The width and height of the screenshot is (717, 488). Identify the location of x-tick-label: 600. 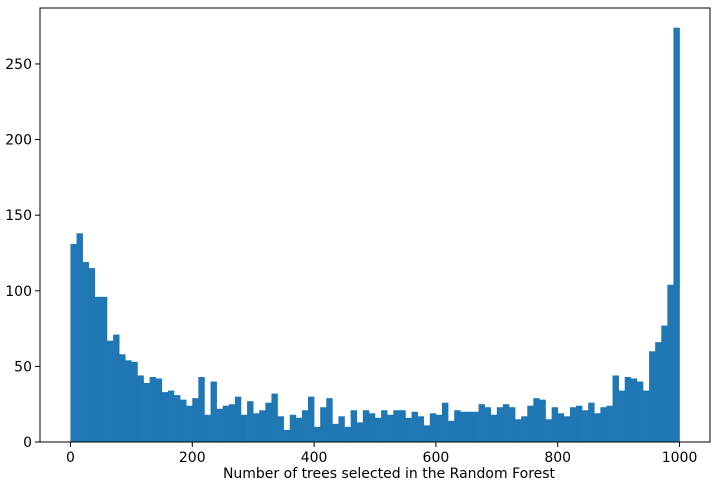
(436, 458).